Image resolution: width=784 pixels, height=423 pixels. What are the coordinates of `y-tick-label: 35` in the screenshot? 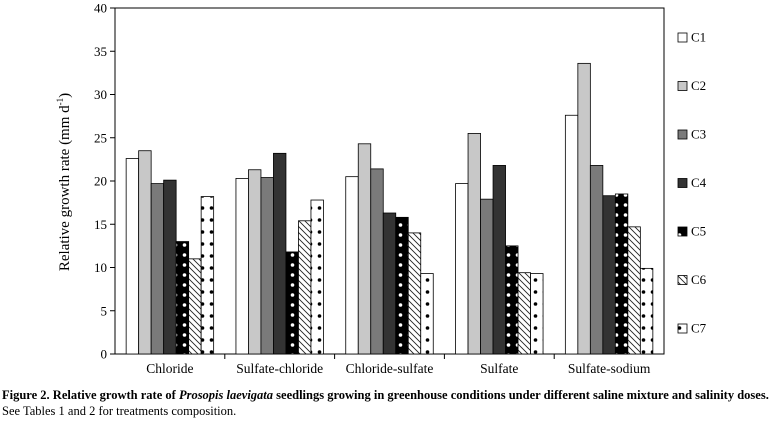 It's located at (100, 51).